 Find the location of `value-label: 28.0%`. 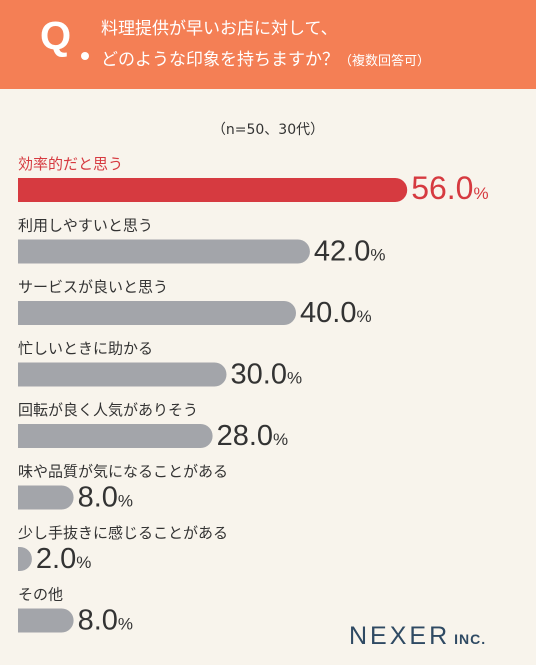

value-label: 28.0% is located at coordinates (253, 436).